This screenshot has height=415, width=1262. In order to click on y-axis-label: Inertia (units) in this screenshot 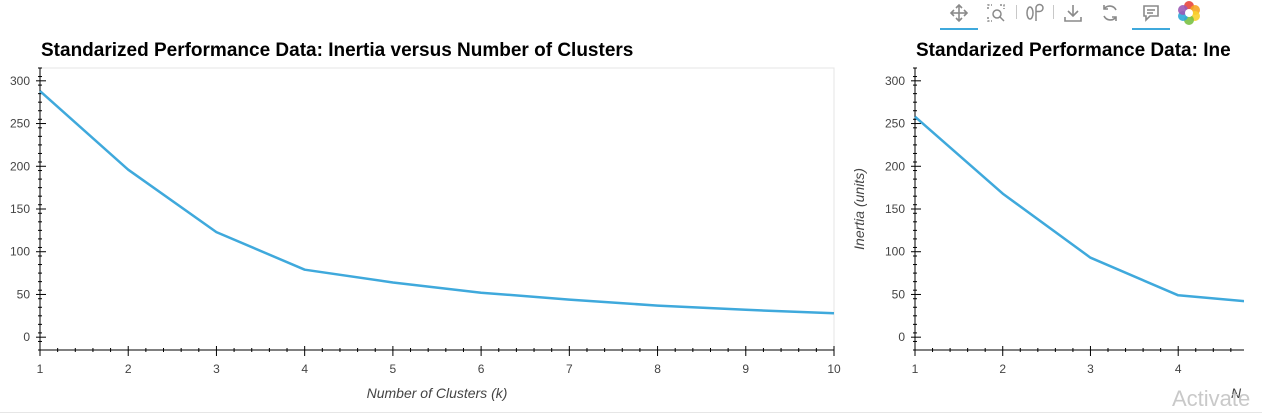, I will do `click(859, 209)`.